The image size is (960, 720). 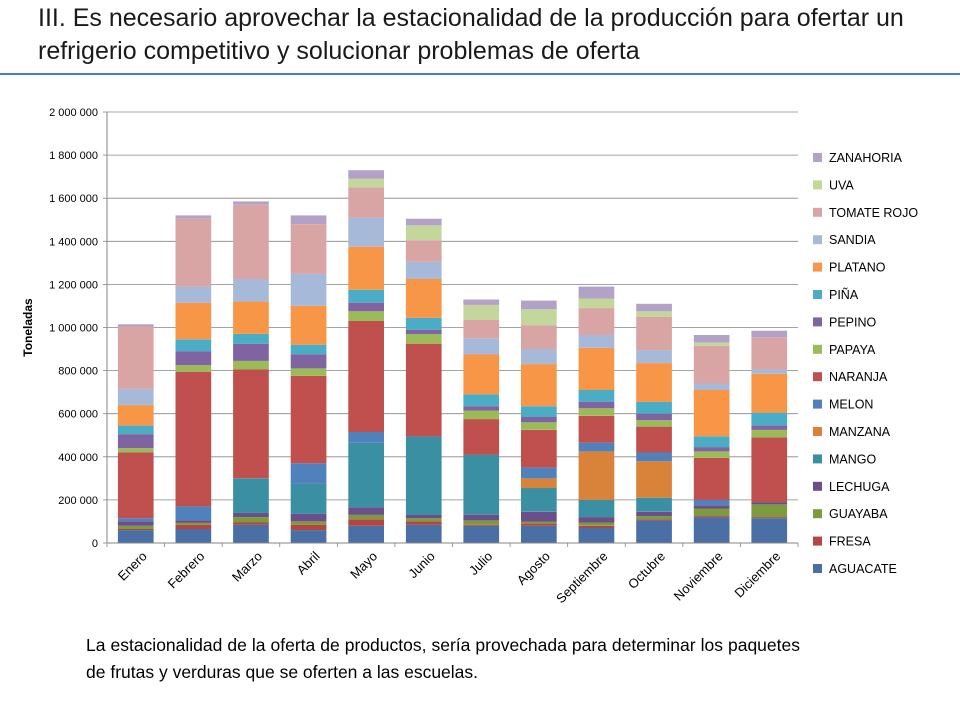 What do you see at coordinates (850, 542) in the screenshot?
I see `legend-label: FRESA` at bounding box center [850, 542].